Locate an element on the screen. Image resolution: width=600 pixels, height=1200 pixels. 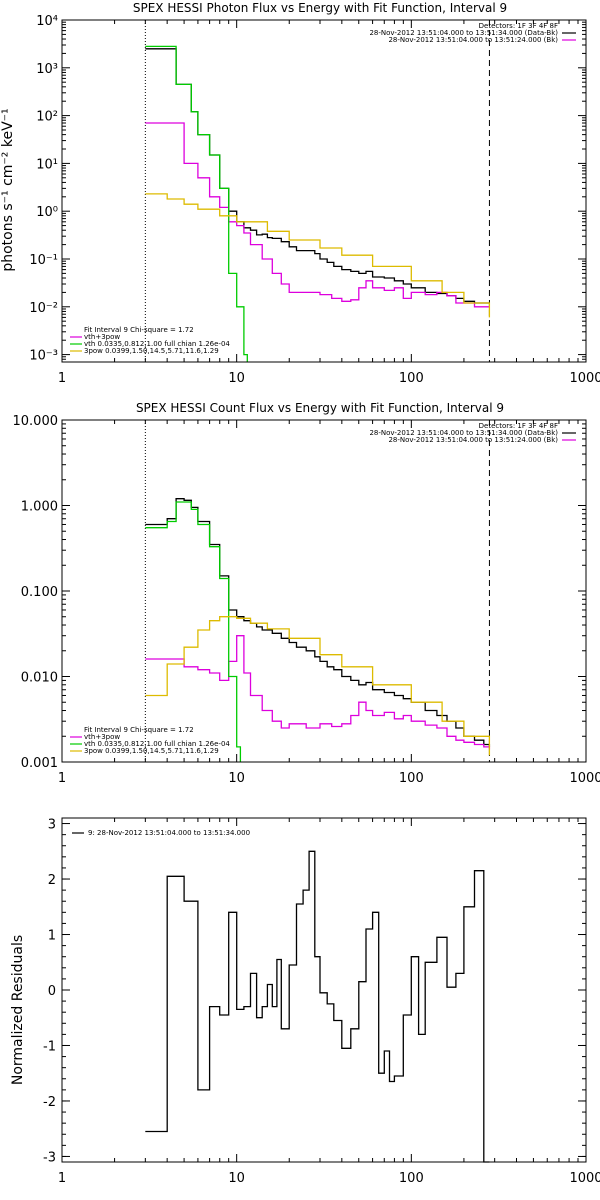
y-tick-label: 0.100 is located at coordinates (39, 592).